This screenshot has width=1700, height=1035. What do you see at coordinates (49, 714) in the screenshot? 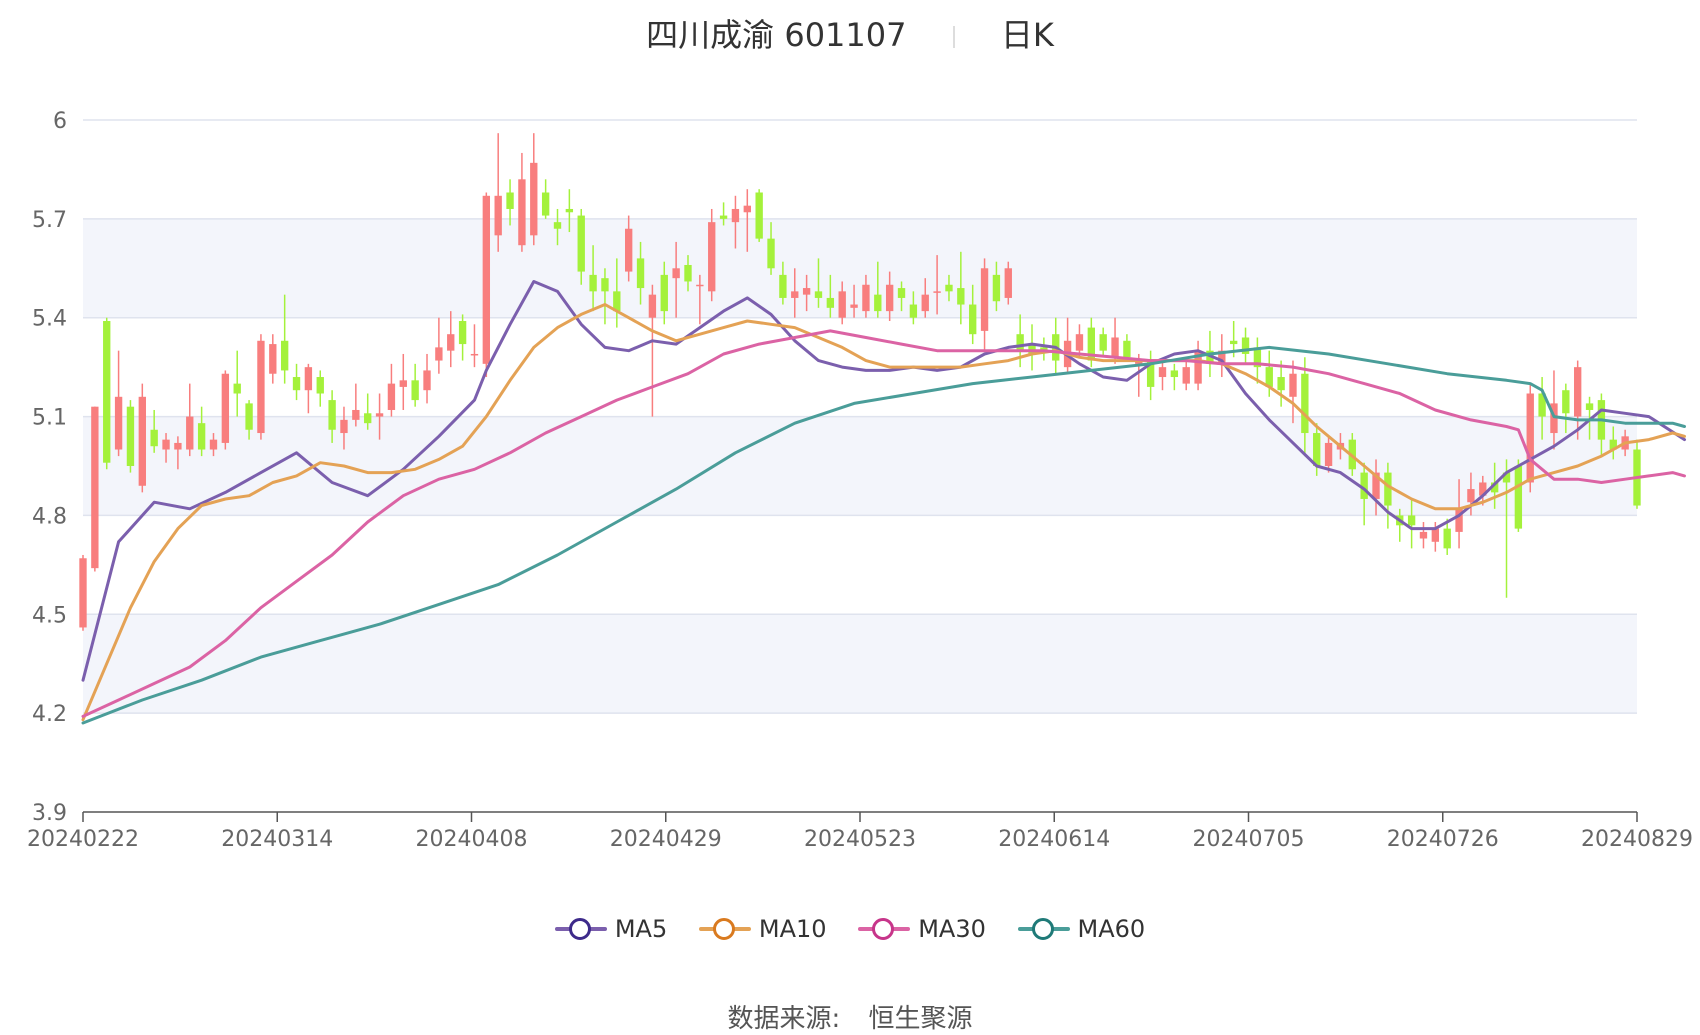
I see `y-tick-label: 4.2` at bounding box center [49, 714].